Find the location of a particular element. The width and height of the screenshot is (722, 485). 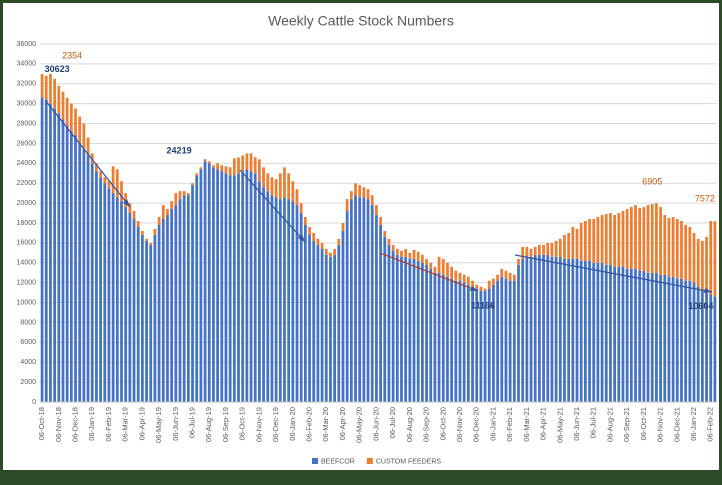

x-tick-label: 06-Jul-21 is located at coordinates (593, 422).